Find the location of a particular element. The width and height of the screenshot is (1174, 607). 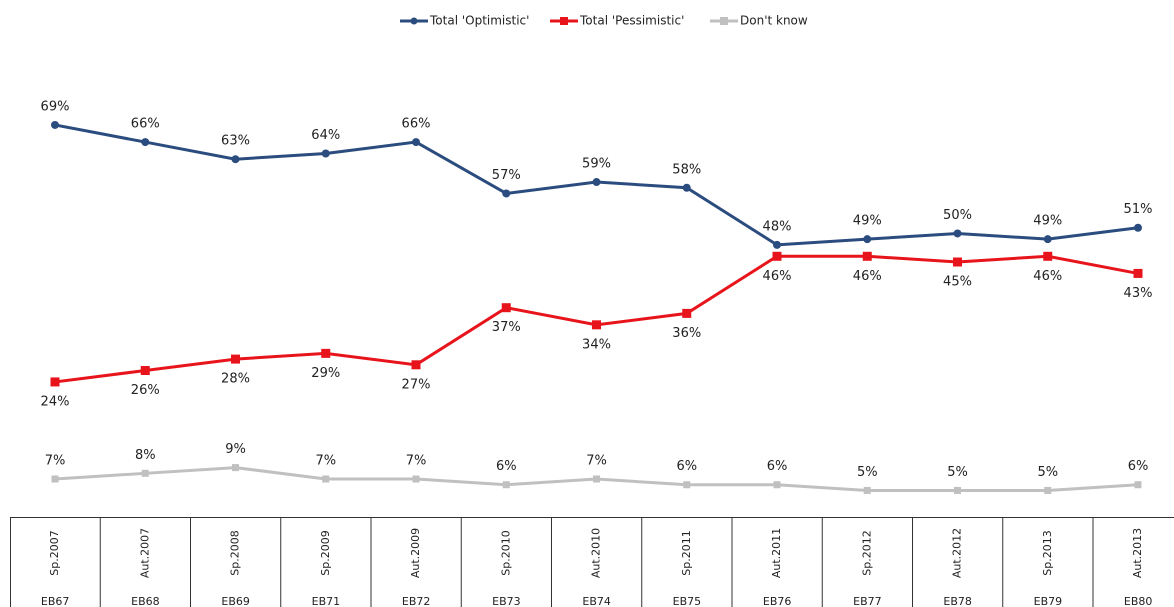

data-label: 66% is located at coordinates (145, 124).